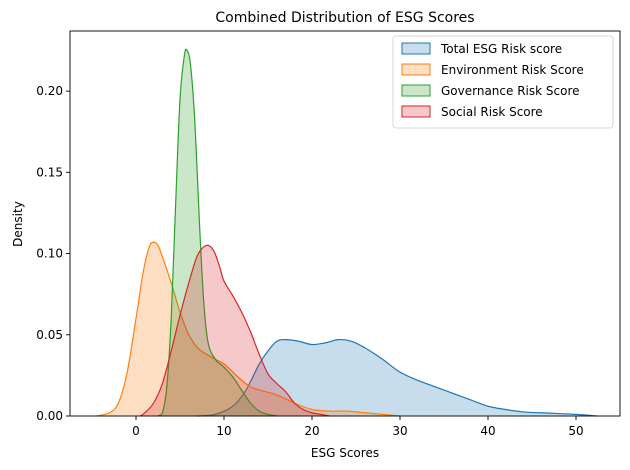 The image size is (630, 470). What do you see at coordinates (487, 431) in the screenshot?
I see `x-tick-label: 40` at bounding box center [487, 431].